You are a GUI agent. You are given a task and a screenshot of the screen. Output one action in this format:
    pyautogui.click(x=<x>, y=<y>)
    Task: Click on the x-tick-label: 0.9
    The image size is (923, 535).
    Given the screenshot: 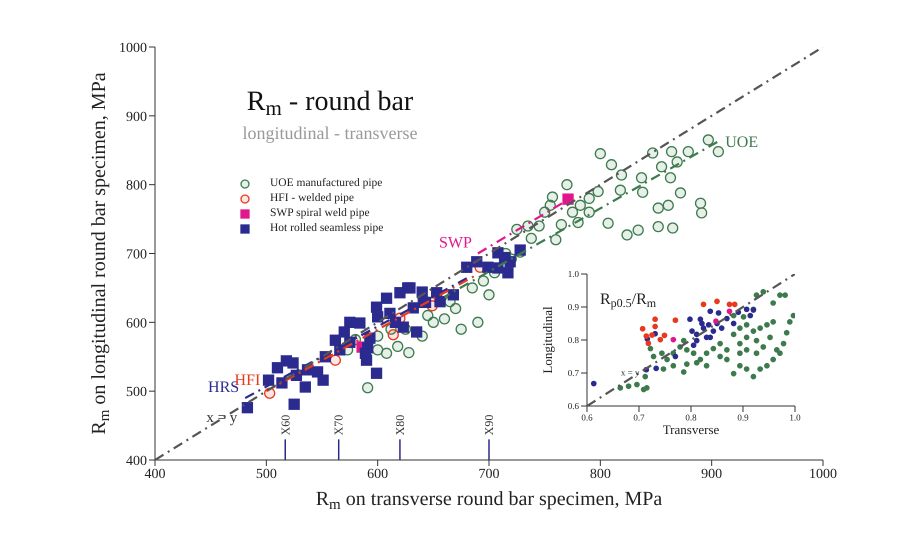 What is the action you would take?
    pyautogui.click(x=743, y=417)
    